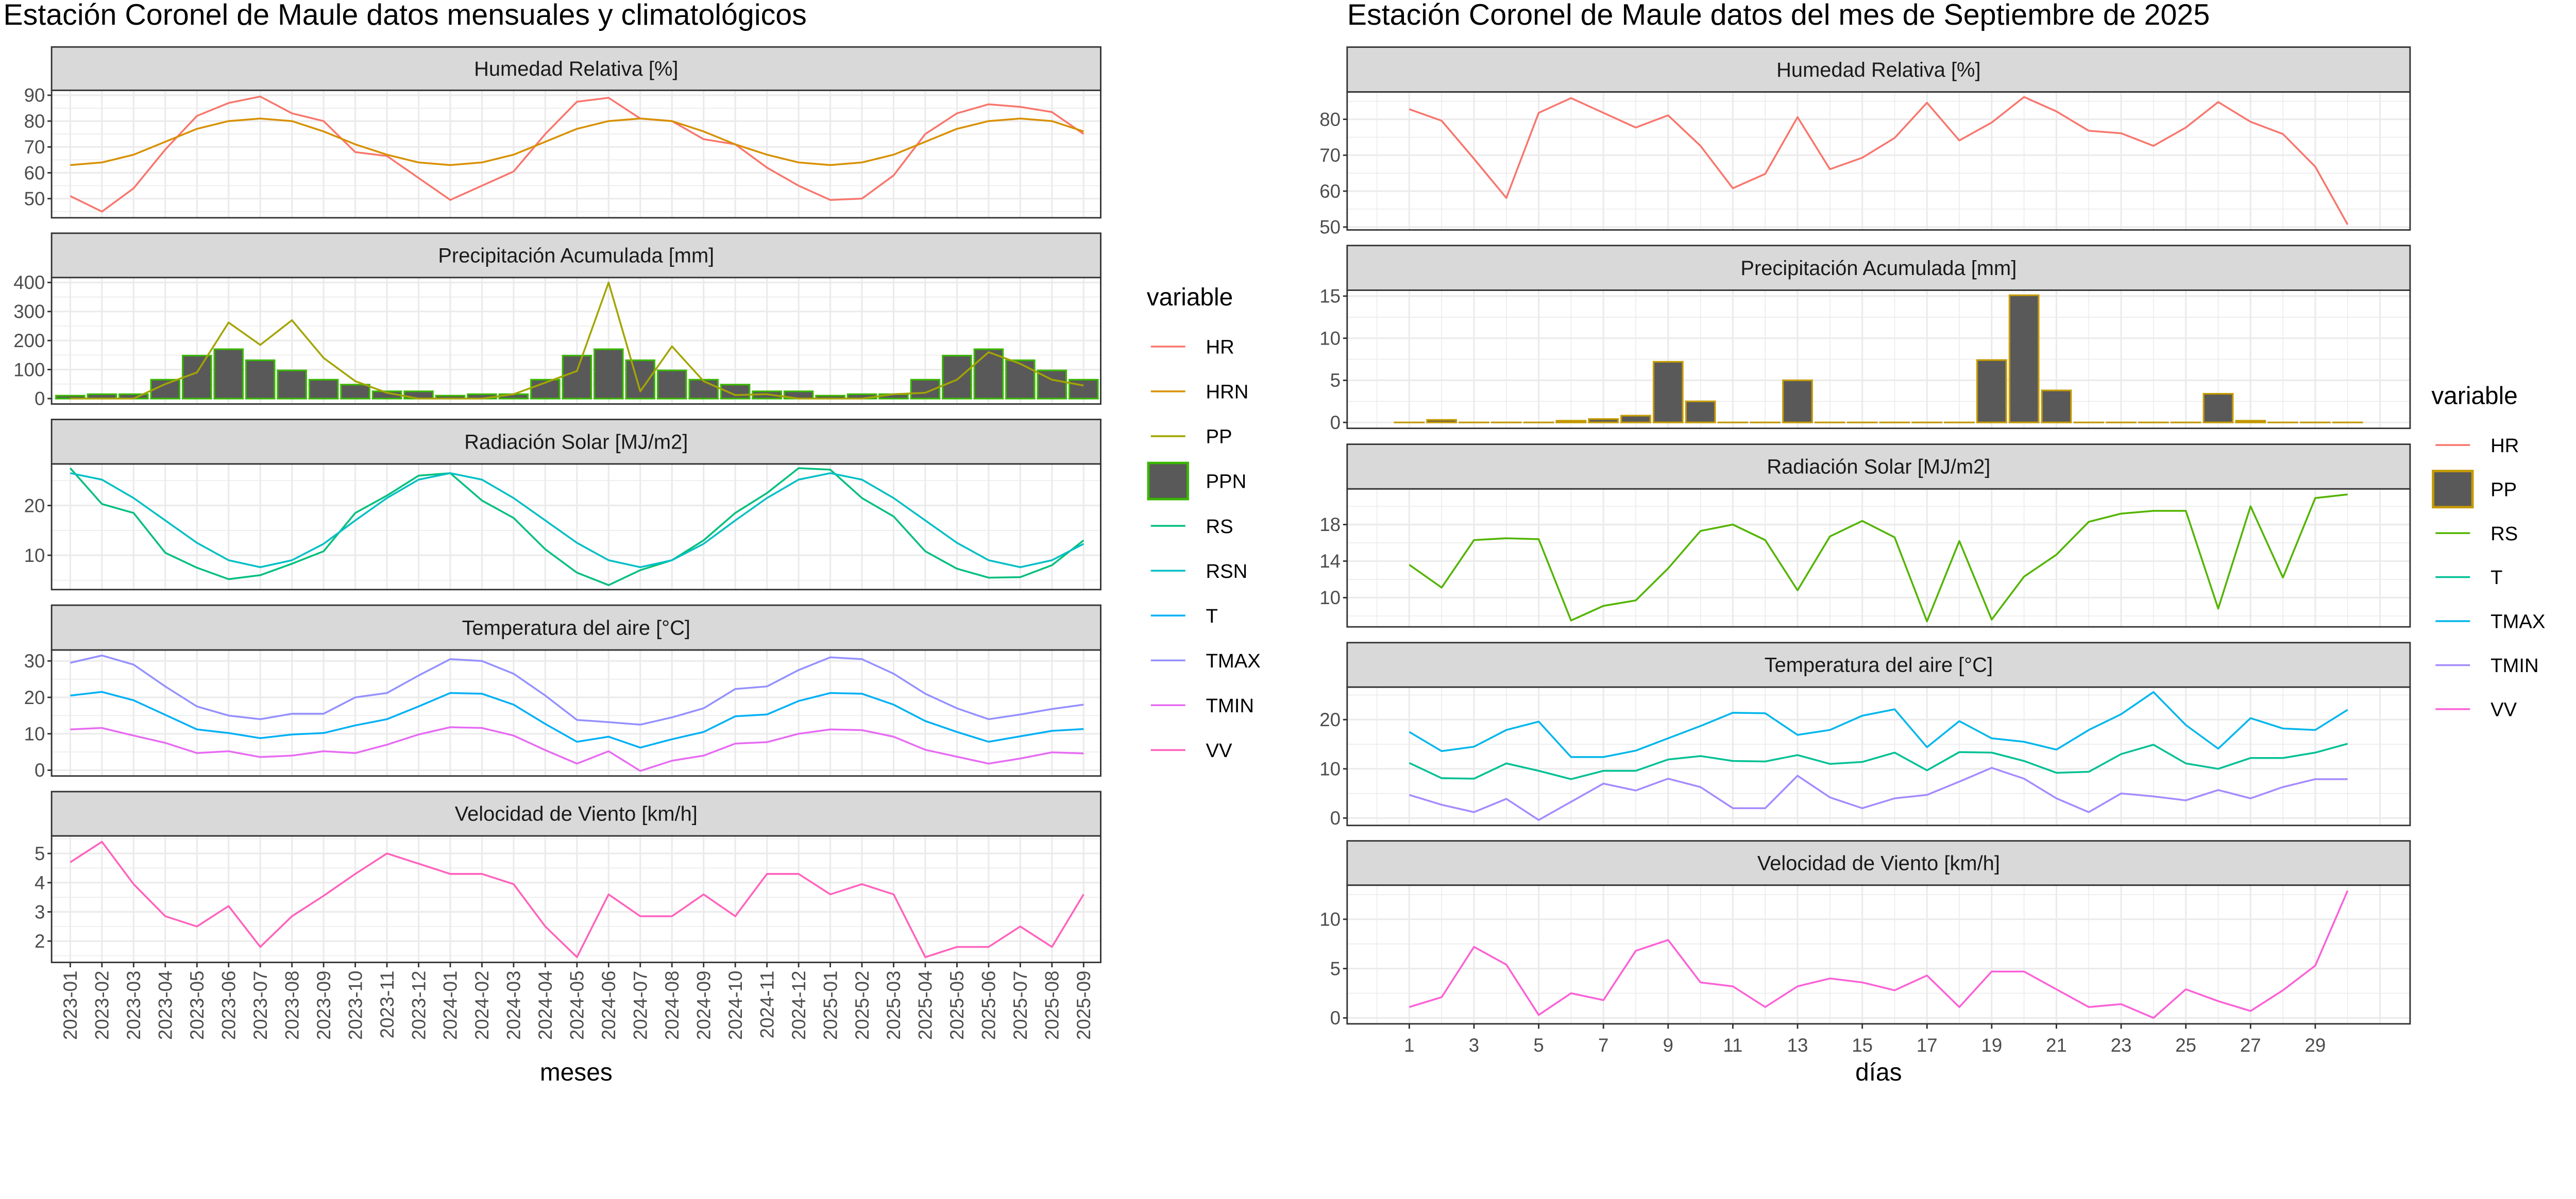 The height and width of the screenshot is (1199, 2576). I want to click on x-tick-label: 2024-10, so click(735, 1005).